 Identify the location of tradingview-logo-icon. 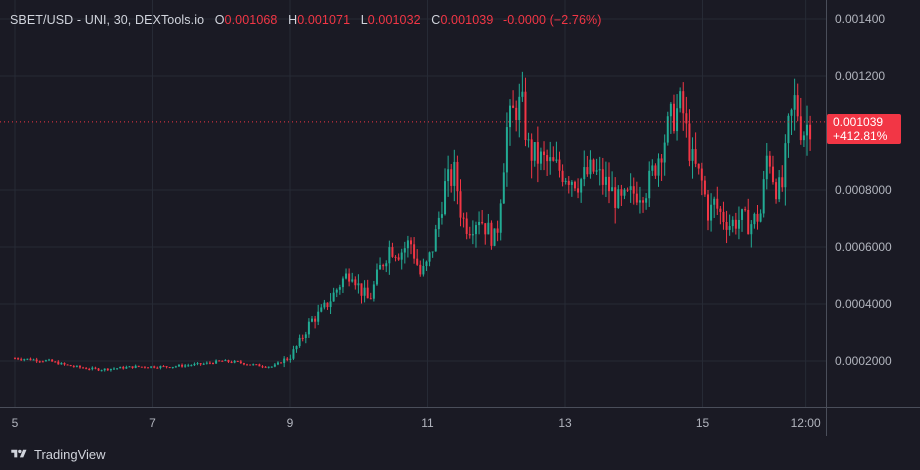
(19, 453).